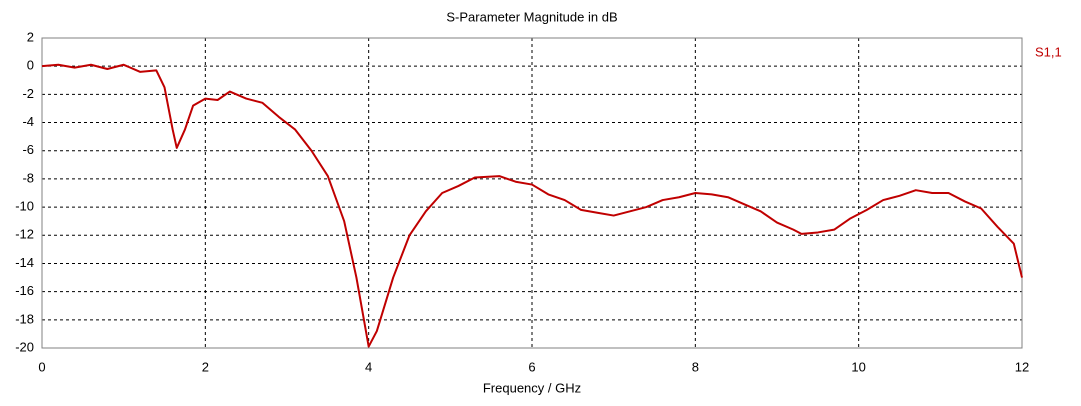  Describe the element at coordinates (368, 366) in the screenshot. I see `x-tick-label: 4` at that location.